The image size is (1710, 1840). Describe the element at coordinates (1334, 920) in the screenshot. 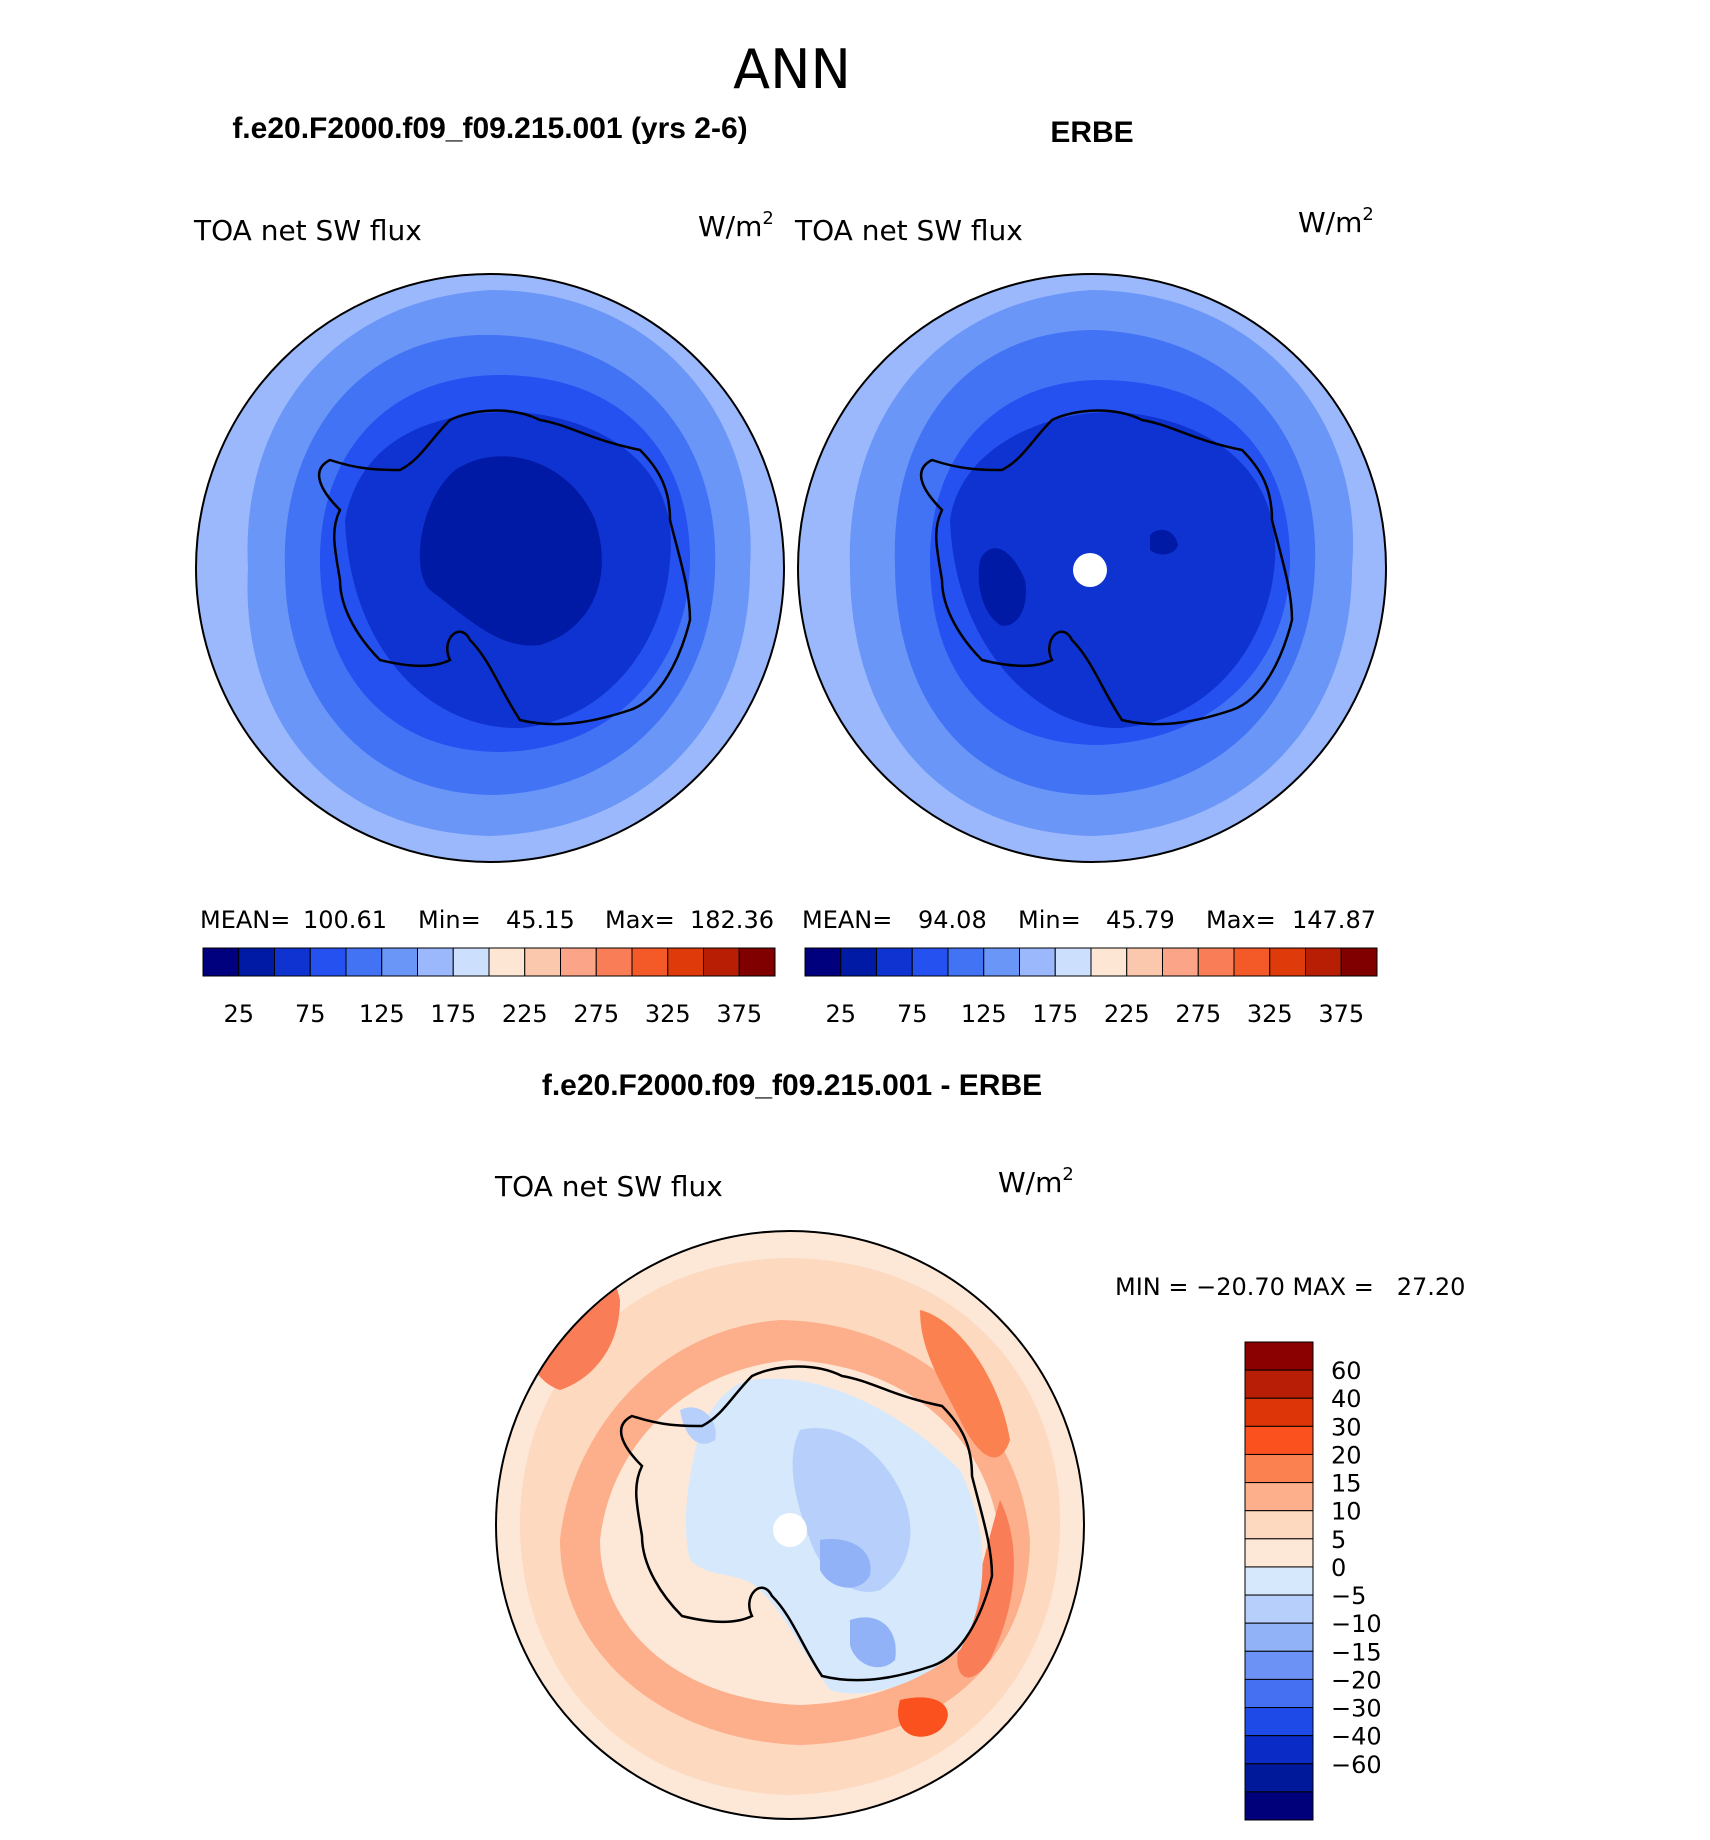

I see `right-max-value: 147.87` at that location.